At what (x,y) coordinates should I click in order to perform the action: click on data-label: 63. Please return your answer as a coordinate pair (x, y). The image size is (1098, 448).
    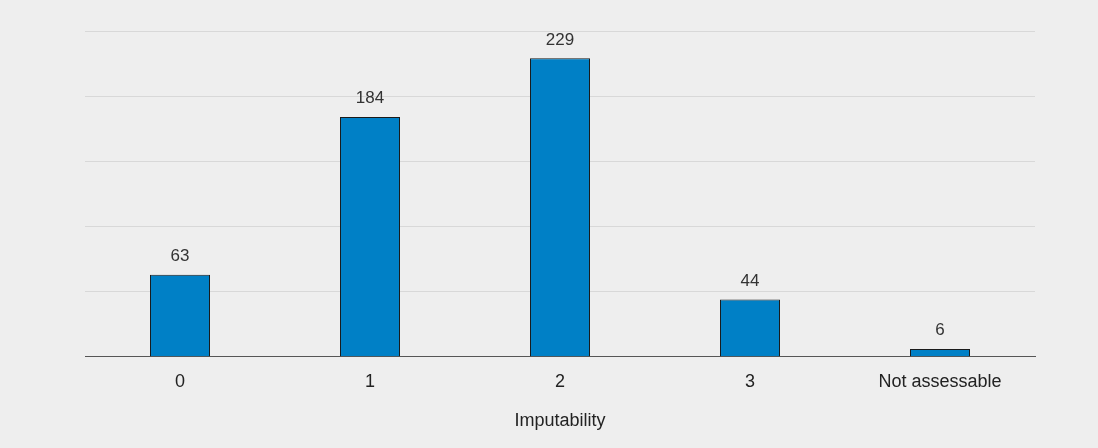
    Looking at the image, I should click on (180, 255).